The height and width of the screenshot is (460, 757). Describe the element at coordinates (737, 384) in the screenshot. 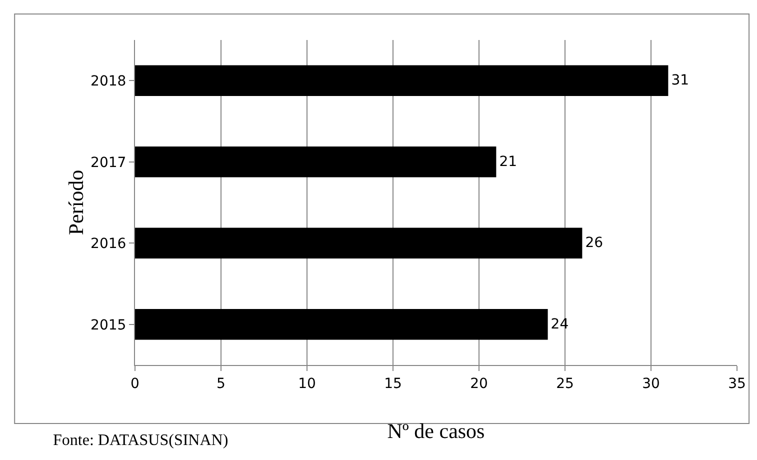

I see `x-tick-label: 35` at that location.